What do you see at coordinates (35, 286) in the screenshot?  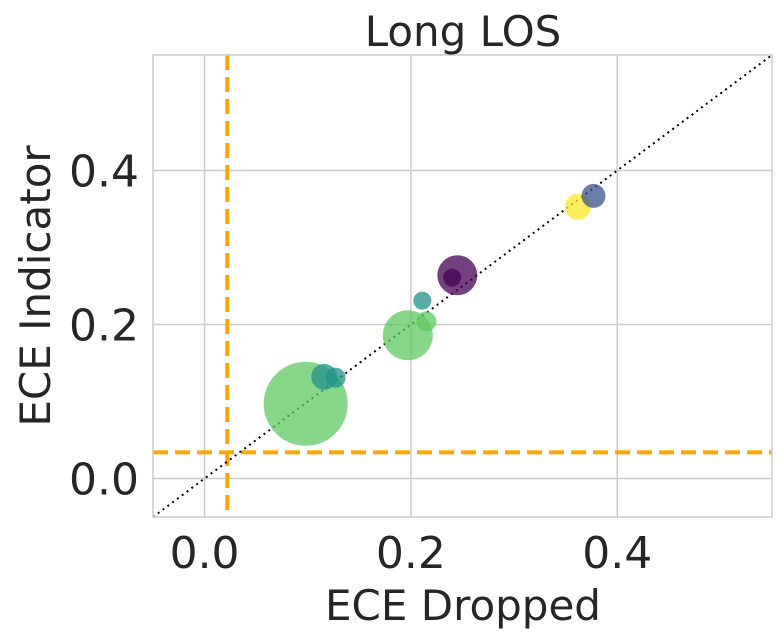 I see `y-axis-label: ECE Indicator` at bounding box center [35, 286].